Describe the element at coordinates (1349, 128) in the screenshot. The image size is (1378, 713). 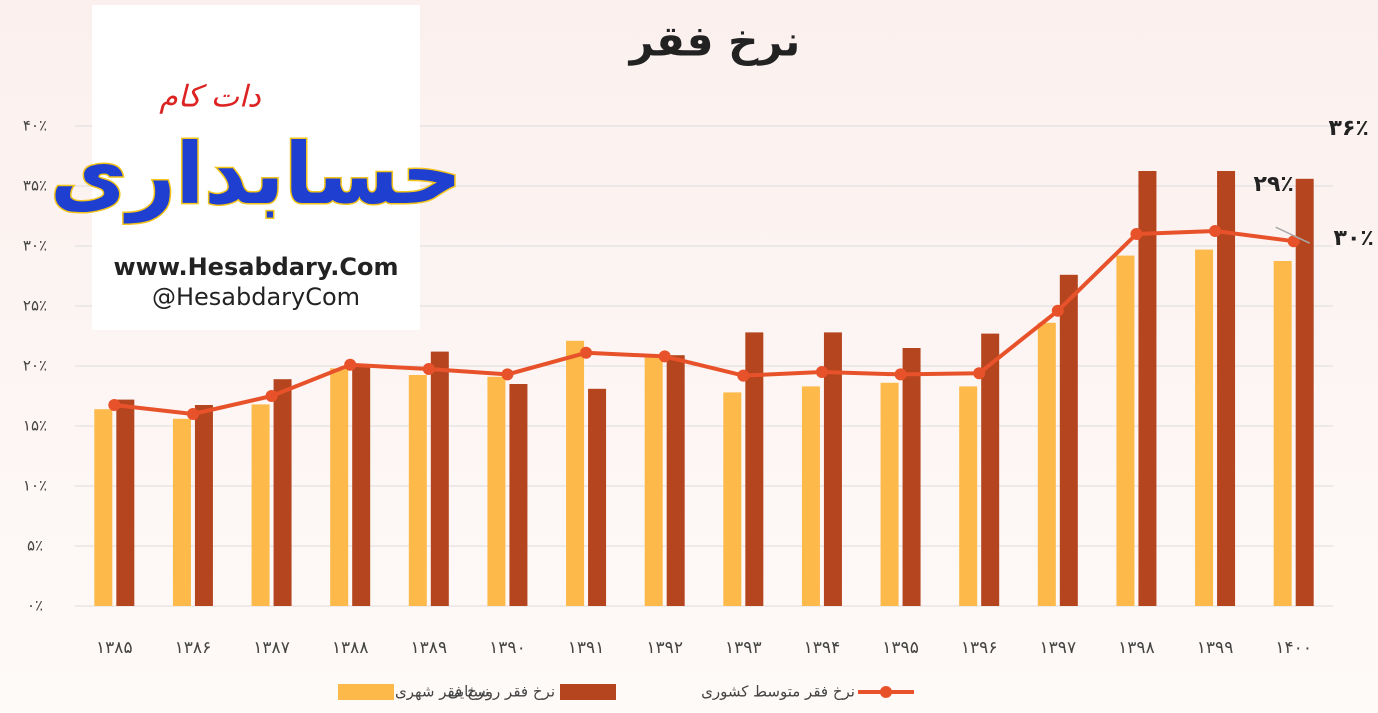
I see `data-label: ۳۶٪` at that location.